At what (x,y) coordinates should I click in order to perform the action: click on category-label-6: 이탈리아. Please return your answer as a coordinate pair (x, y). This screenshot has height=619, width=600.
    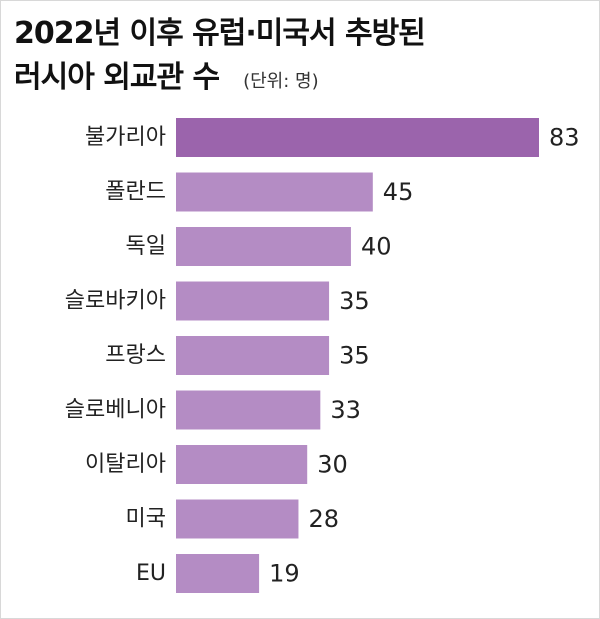
    Looking at the image, I should click on (125, 464).